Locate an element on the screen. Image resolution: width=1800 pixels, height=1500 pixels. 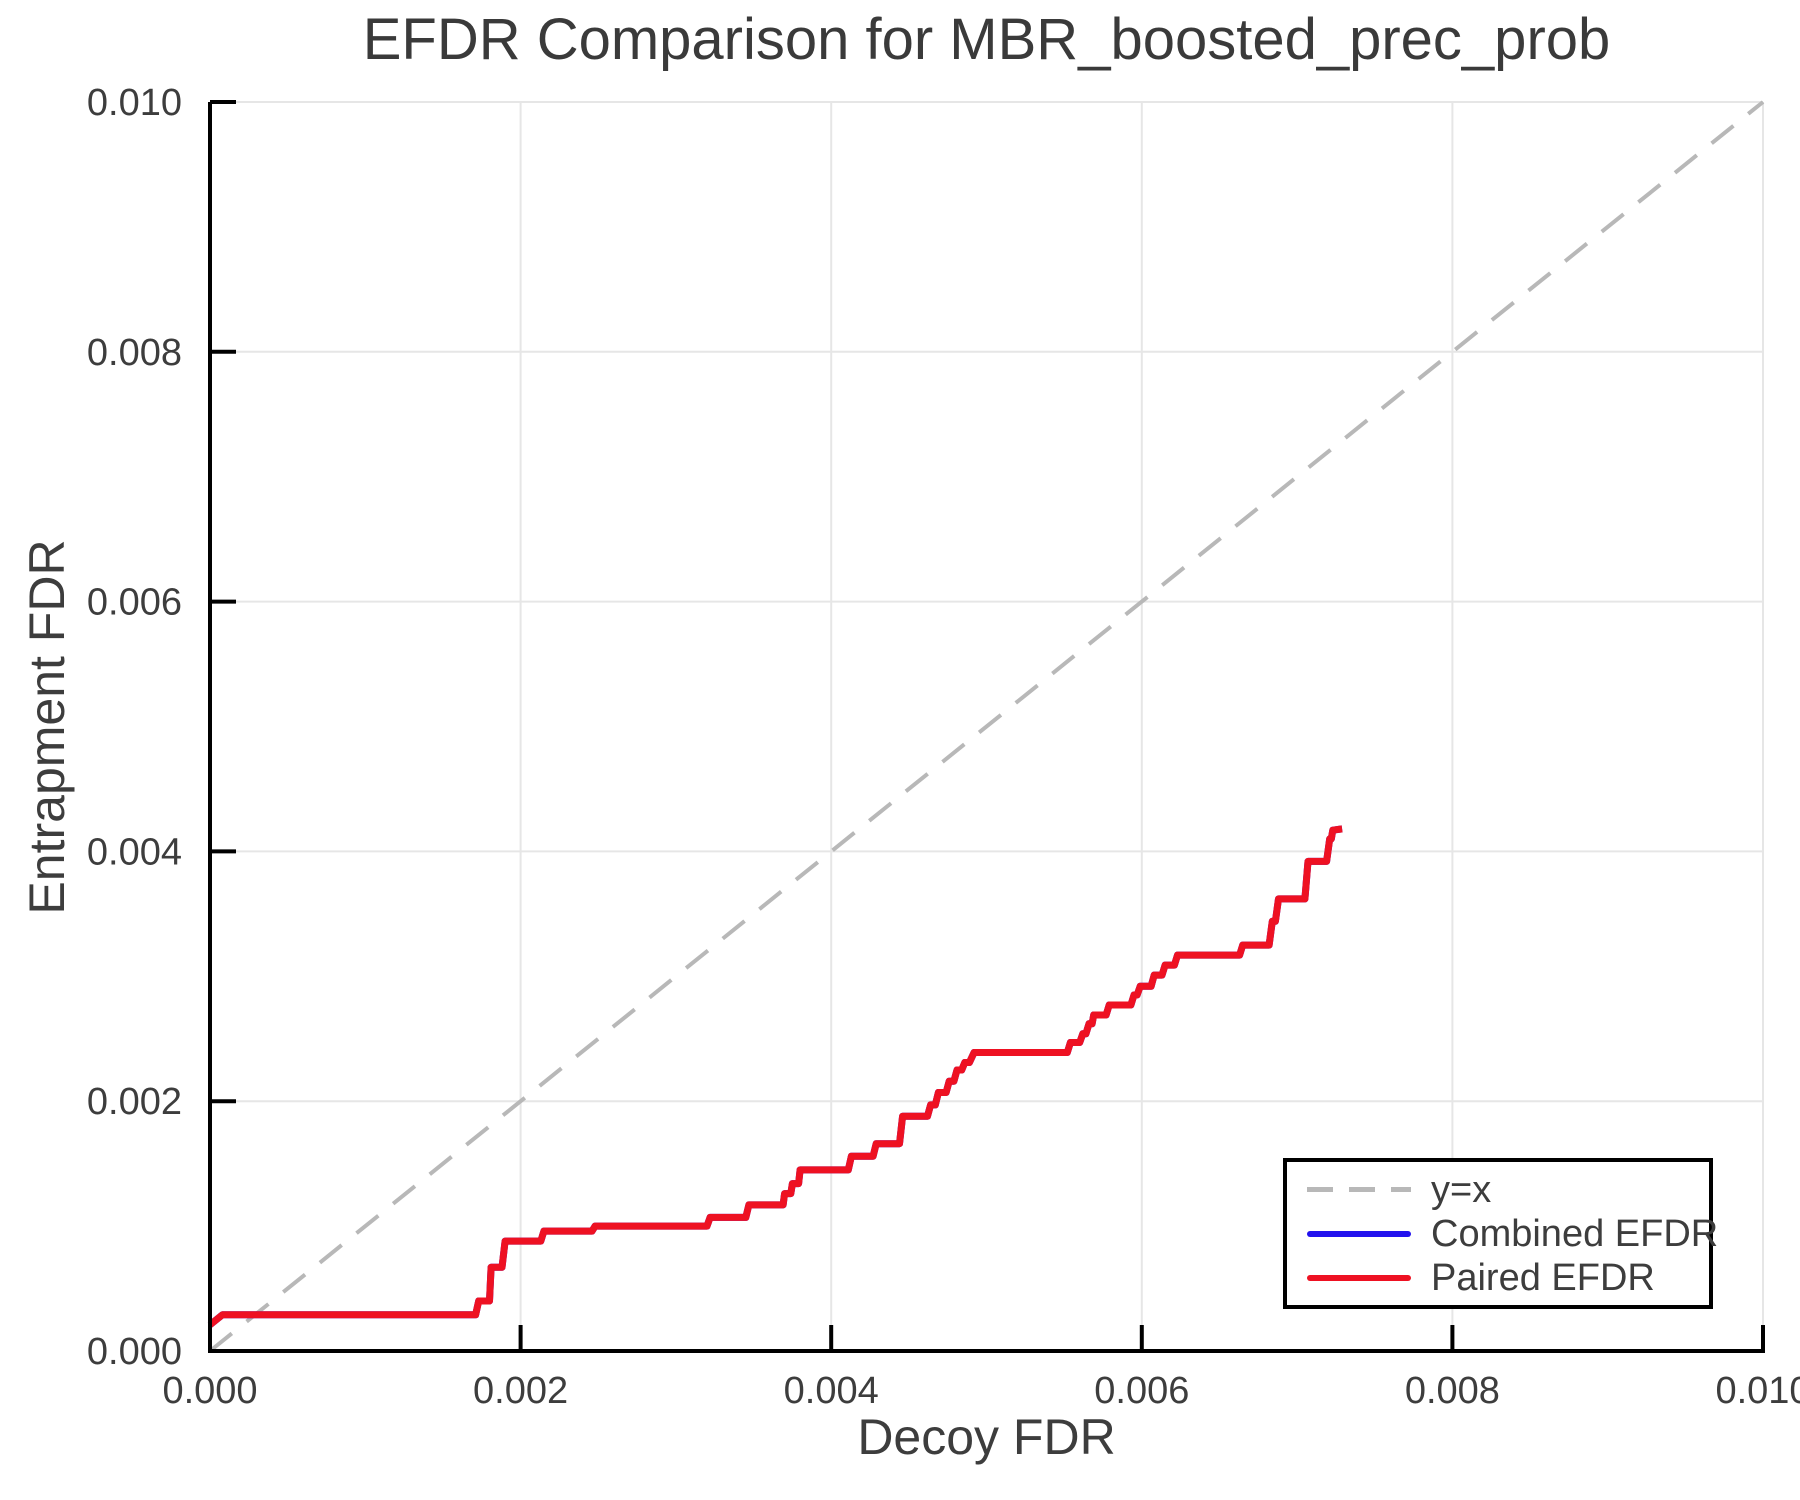
paired-efdr-swatch is located at coordinates (1359, 1277).